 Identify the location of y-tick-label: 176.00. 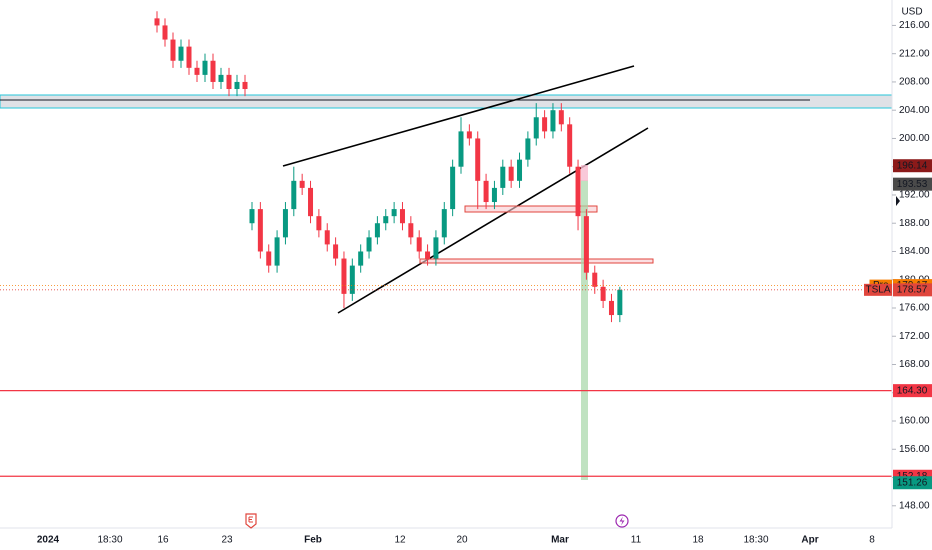
(914, 308).